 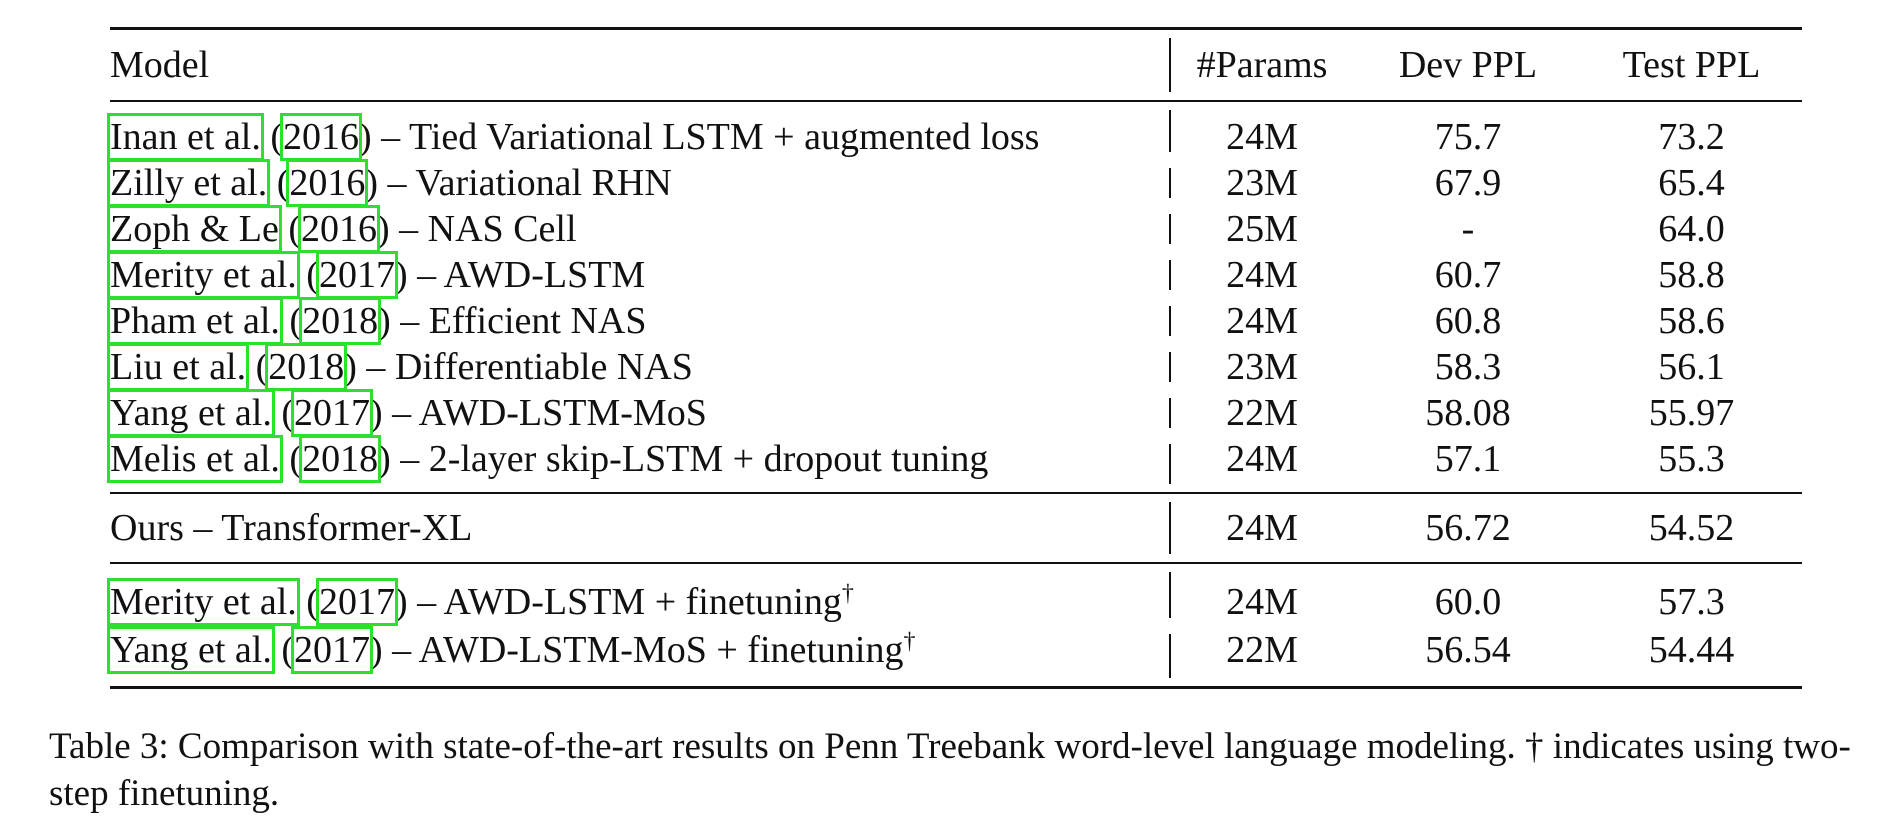 What do you see at coordinates (683, 459) in the screenshot?
I see `model-description: ) – 2-layer skip-LSTM + dropout tuning` at bounding box center [683, 459].